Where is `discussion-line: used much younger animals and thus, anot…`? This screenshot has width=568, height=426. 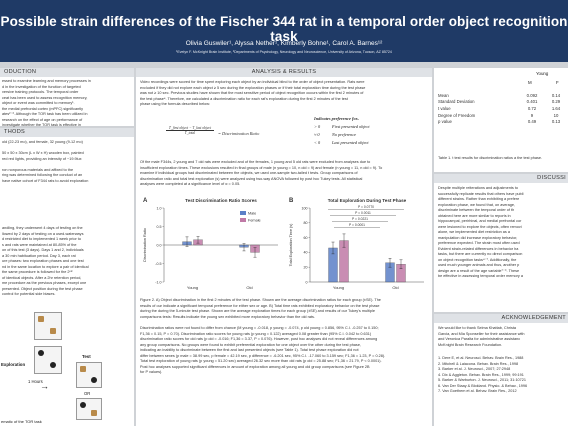
discussion-line: used much younger animals and thus, anot… is located at coordinates (479, 265).